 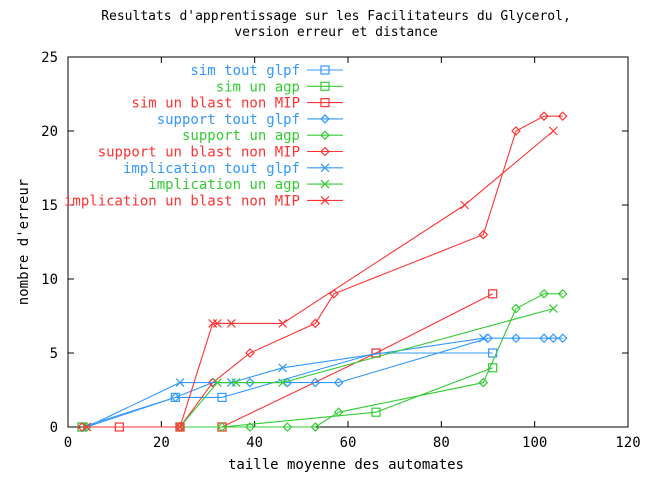 I want to click on x-tick-label: 120, so click(x=627, y=443).